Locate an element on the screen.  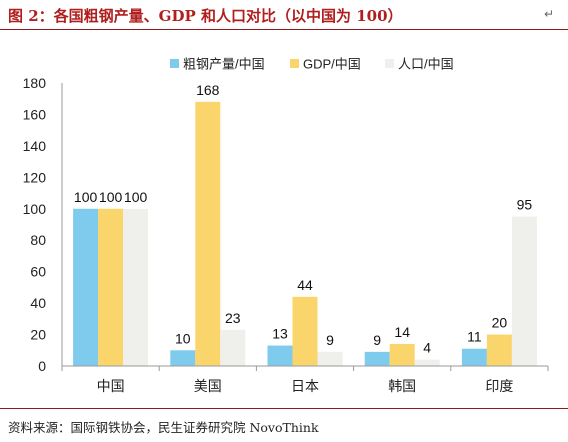
y-tick-label: 160 is located at coordinates (35, 114).